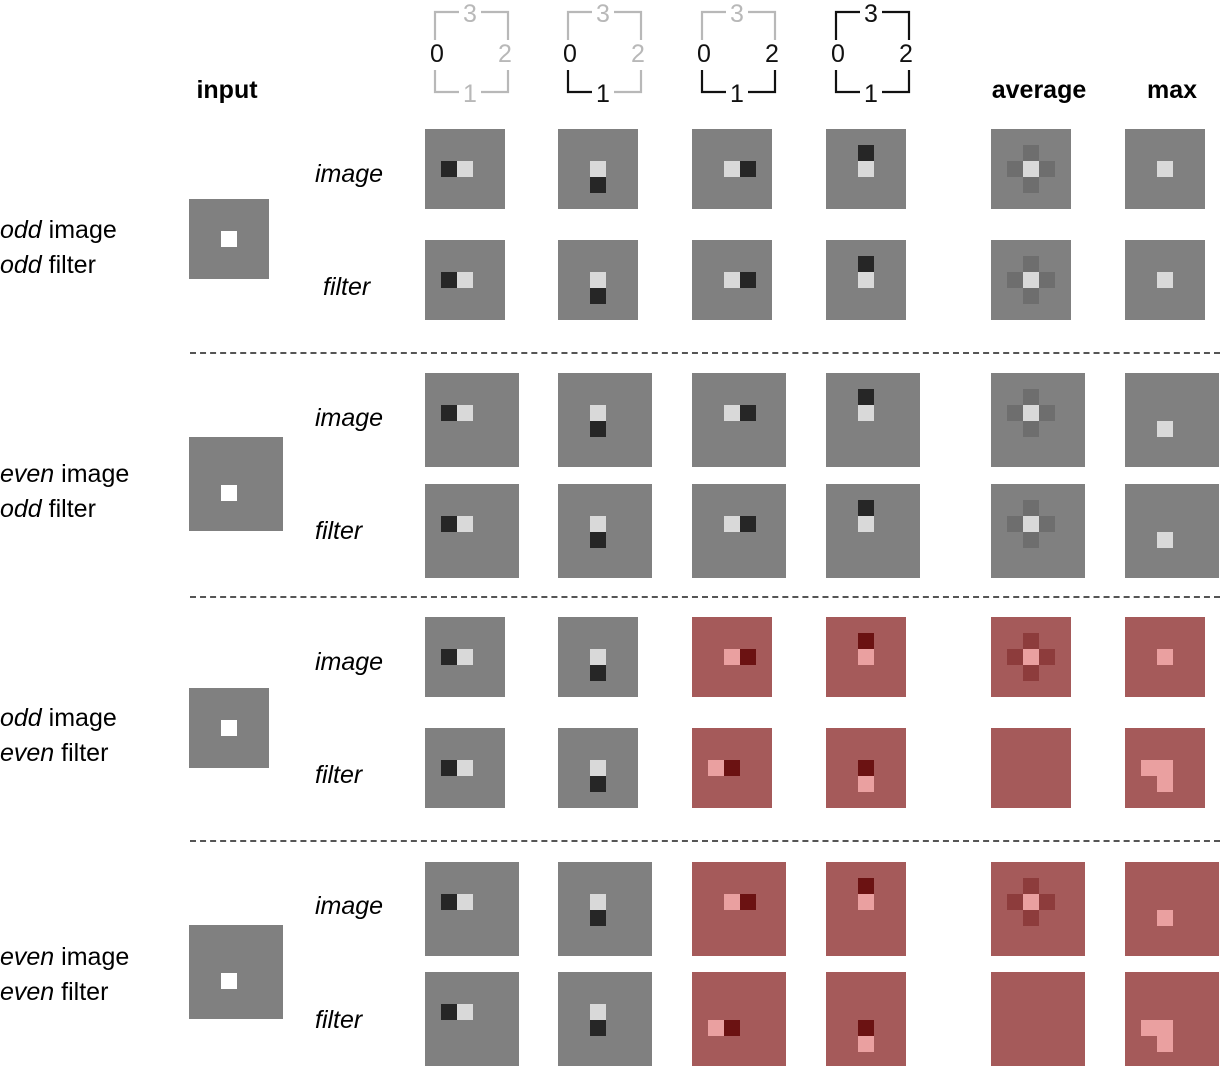  What do you see at coordinates (705, 353) in the screenshot?
I see `group-divider` at bounding box center [705, 353].